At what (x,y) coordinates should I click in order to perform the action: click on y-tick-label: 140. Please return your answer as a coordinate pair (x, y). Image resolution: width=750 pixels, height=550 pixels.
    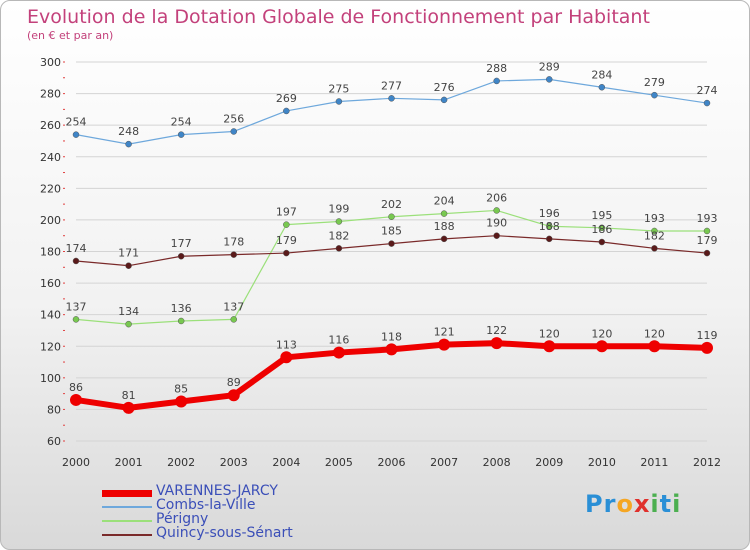
    Looking at the image, I should click on (50, 315).